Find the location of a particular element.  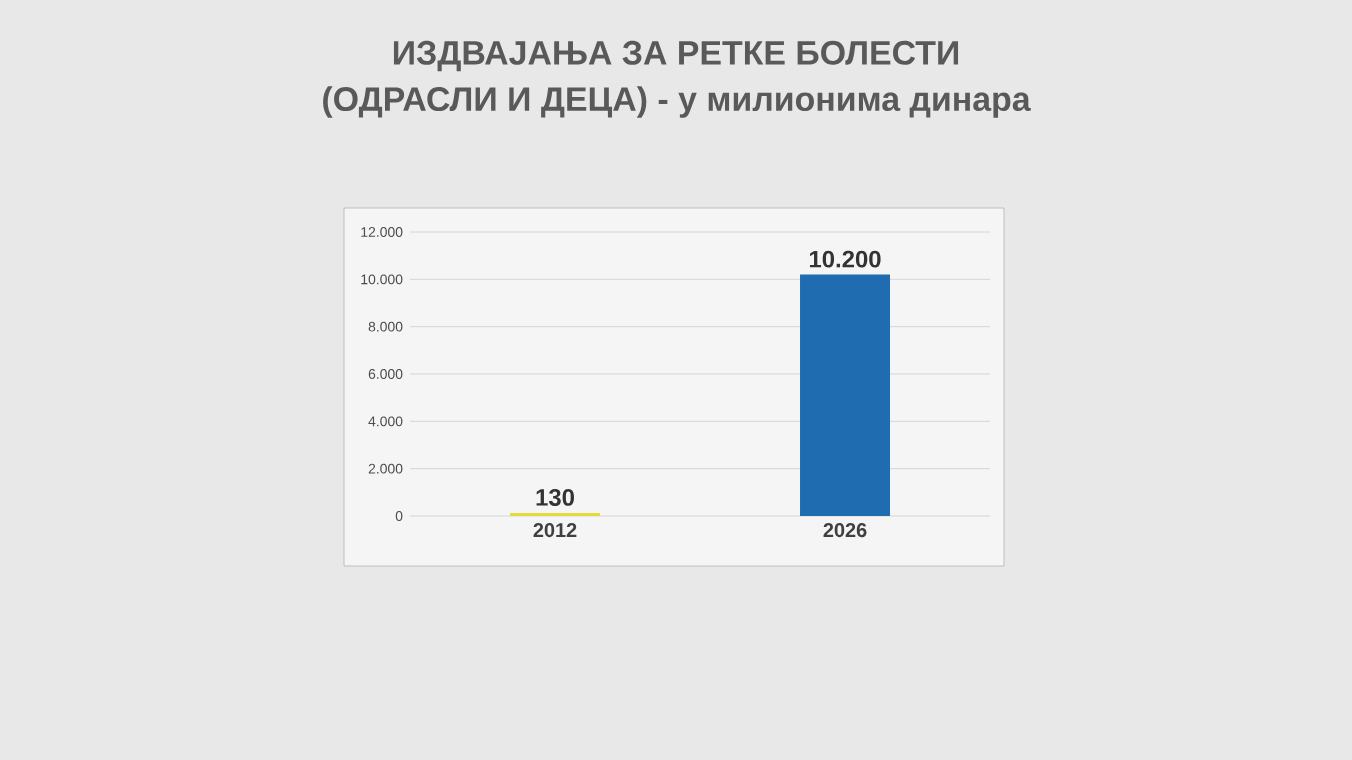

chart-title: ИЗДВАЈАЊА ЗА РЕТКЕ БОЛЕСТИ is located at coordinates (676, 56).